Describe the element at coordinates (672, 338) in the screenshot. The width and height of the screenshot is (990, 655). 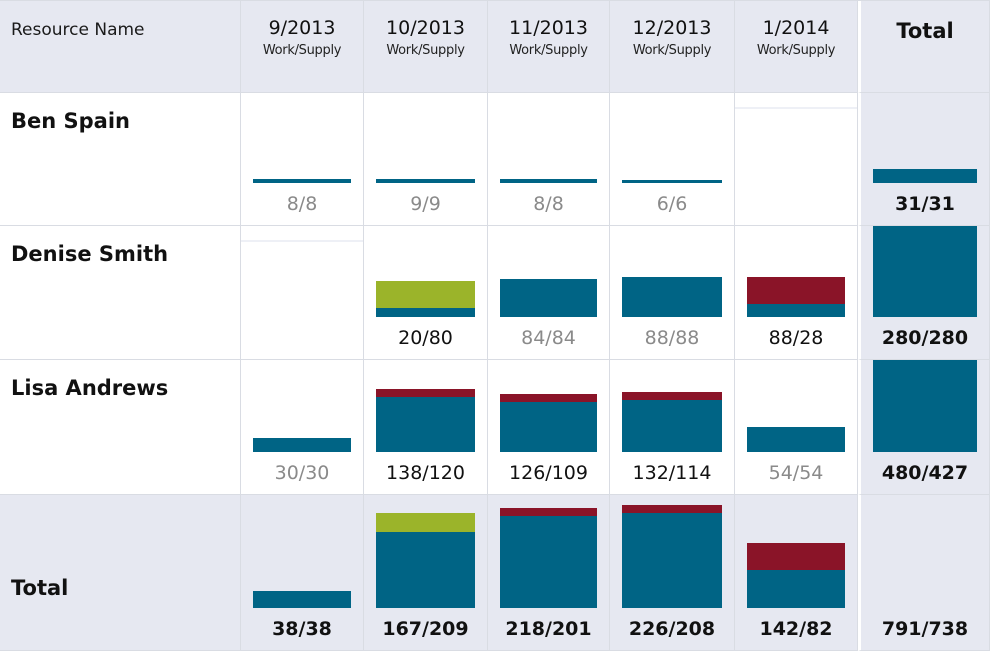
I see `work-supply-value: 88/88` at that location.